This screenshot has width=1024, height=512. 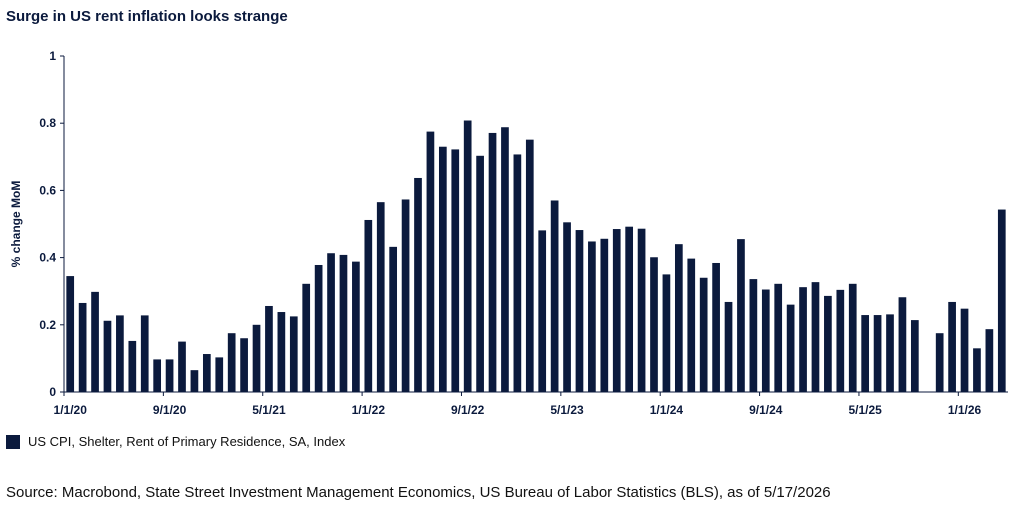 I want to click on x-tick-label: 5/1/25, so click(x=865, y=410).